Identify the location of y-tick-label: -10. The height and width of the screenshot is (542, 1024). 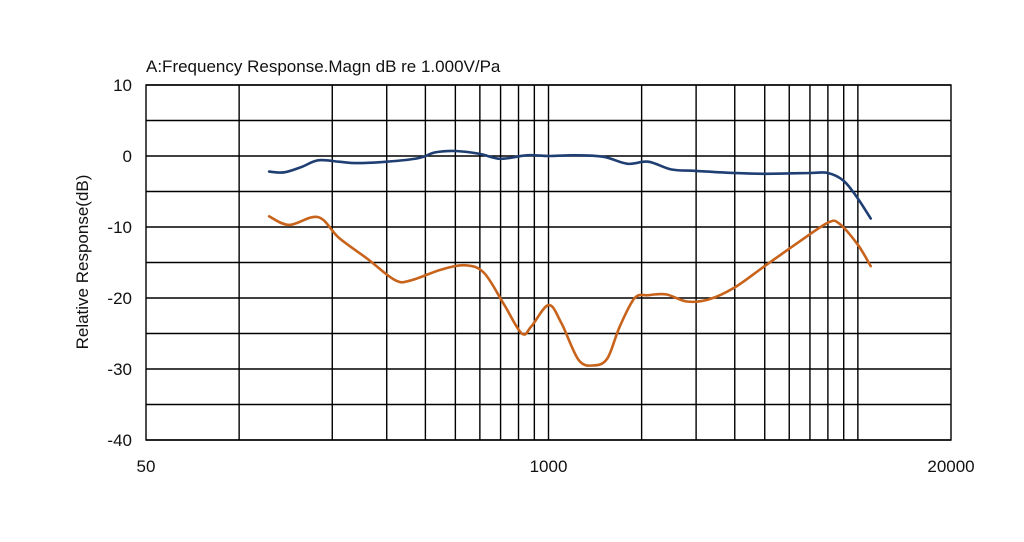
(119, 227).